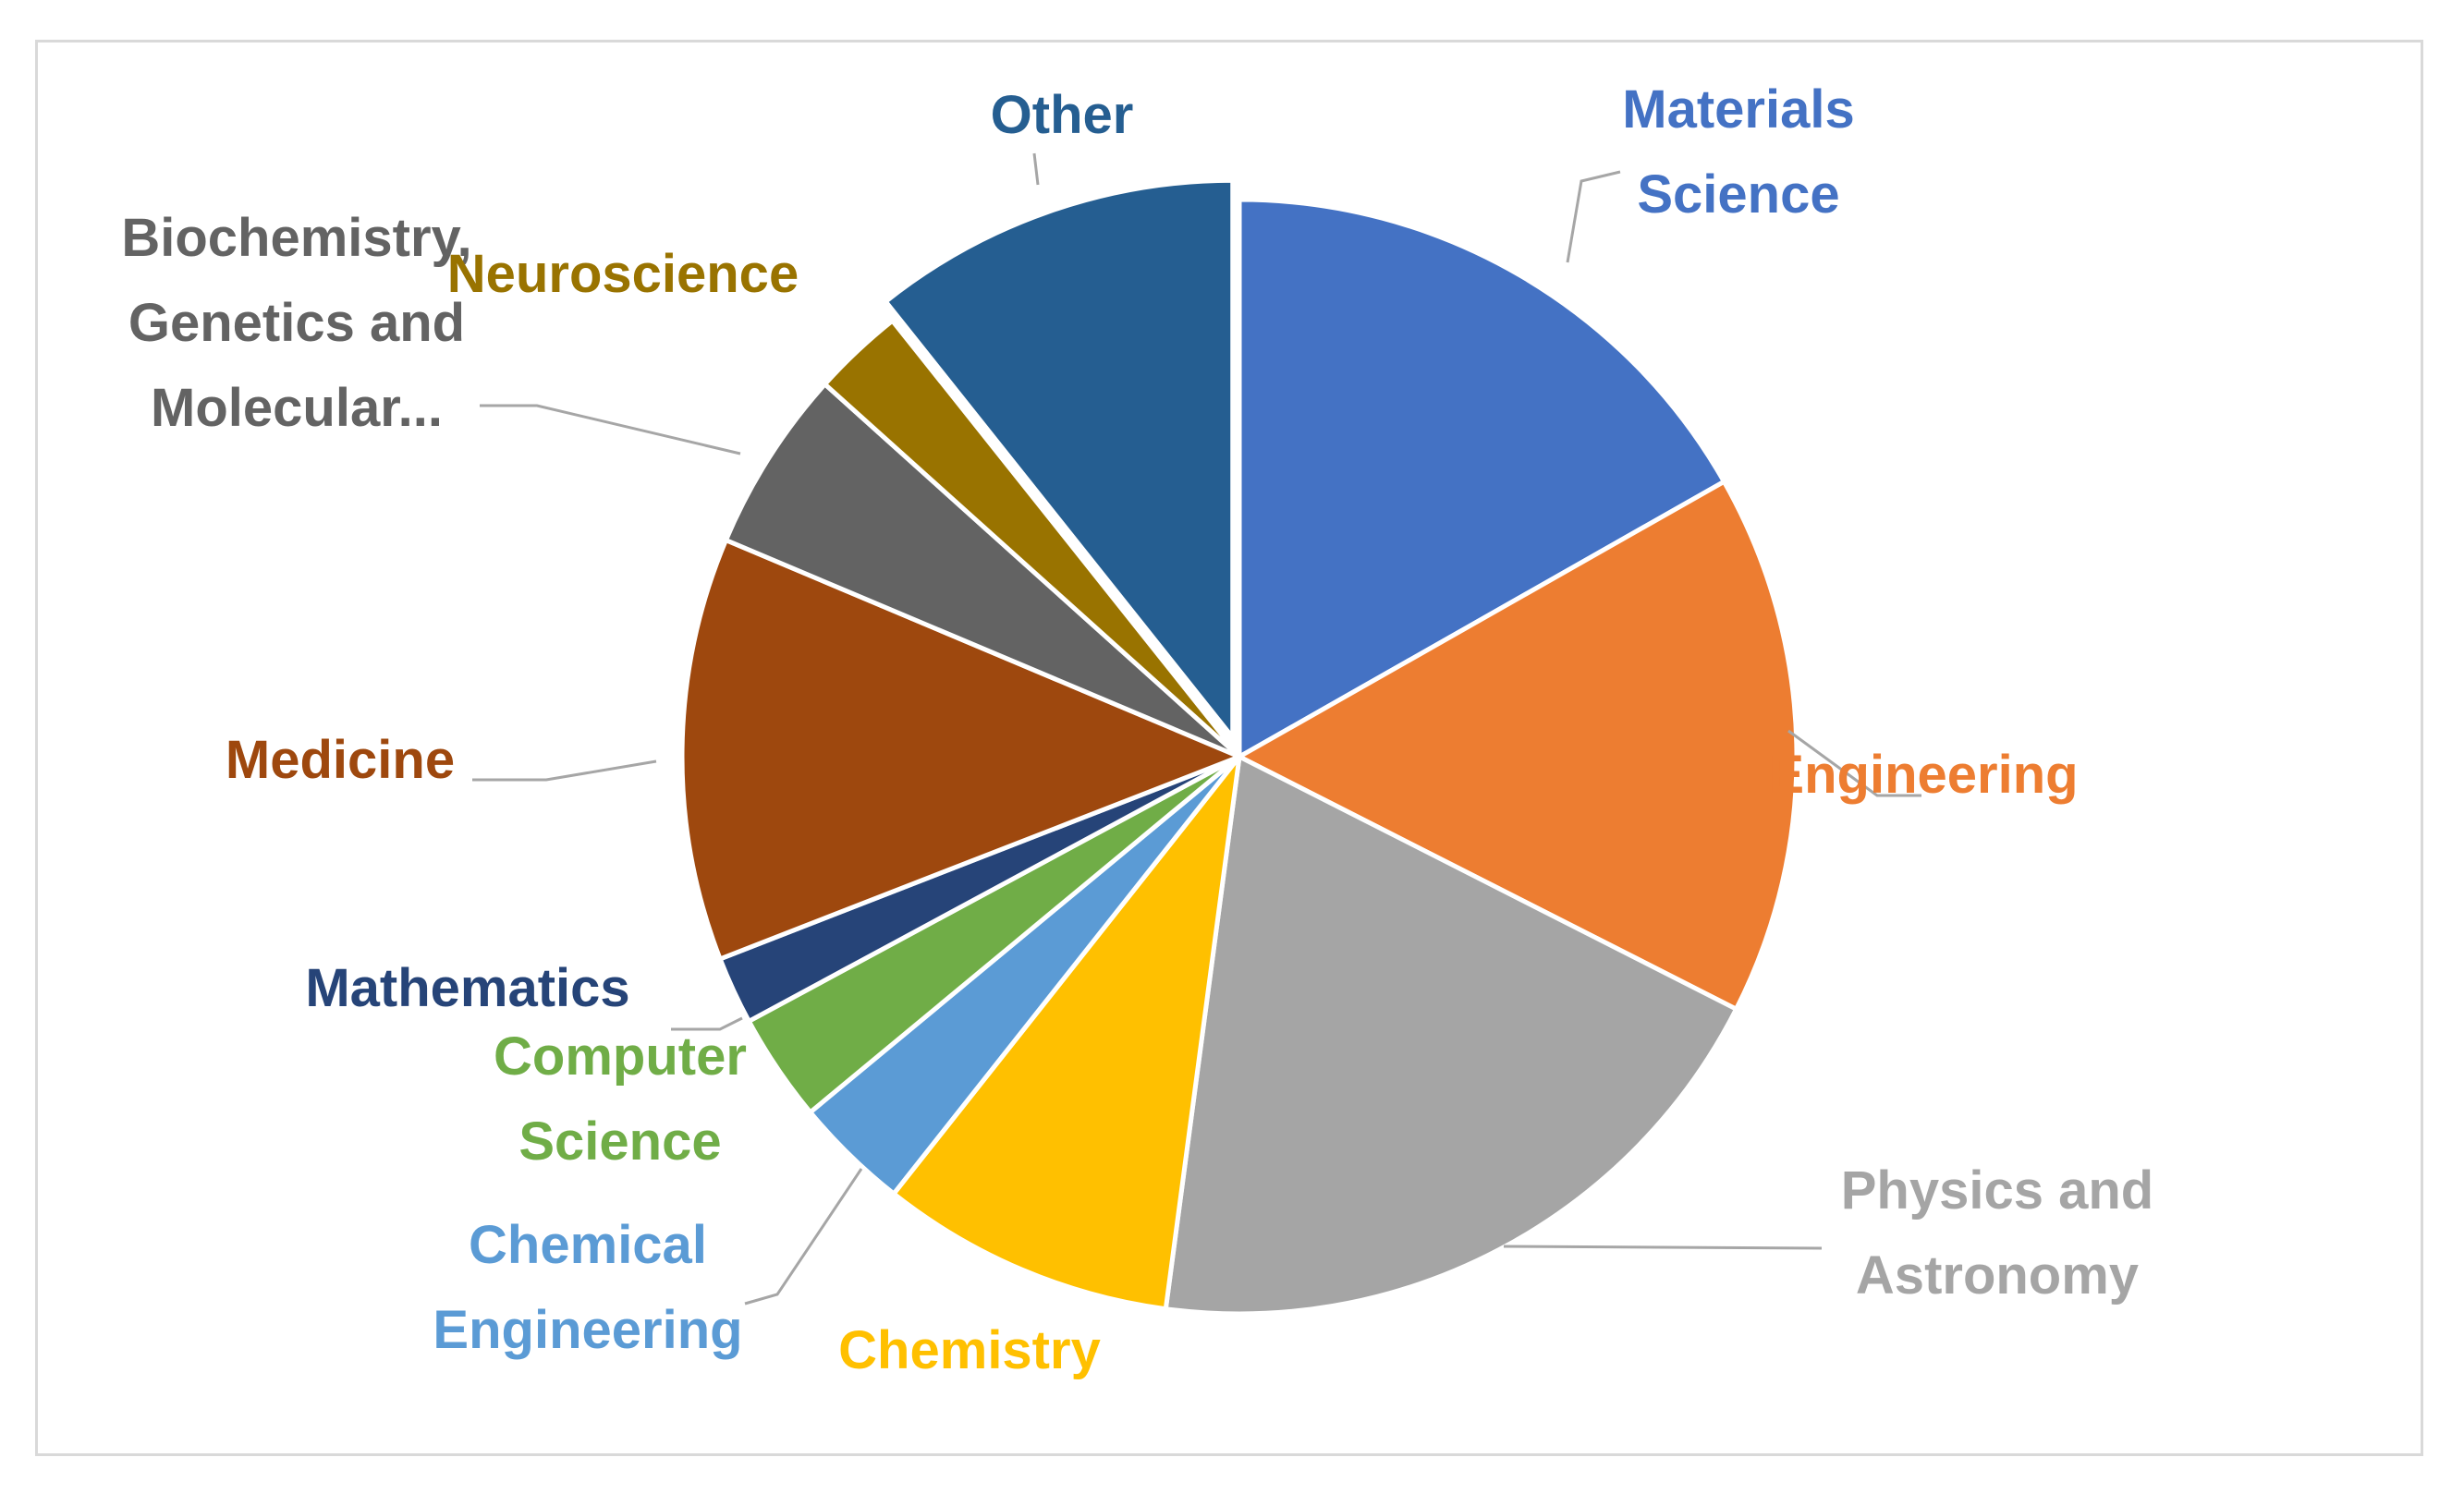 Image resolution: width=2464 pixels, height=1506 pixels. I want to click on slice-label-medicine: Medicine, so click(340, 760).